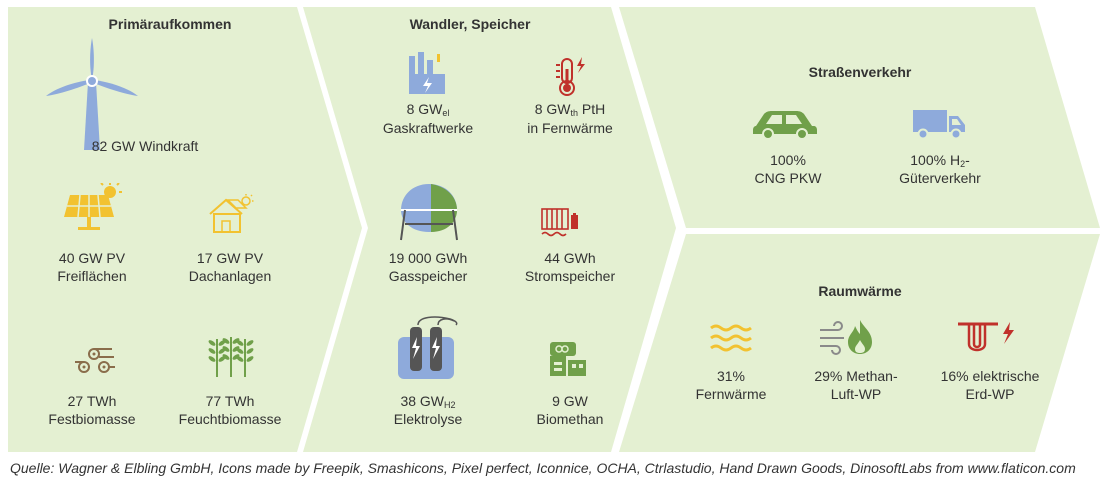 Image resolution: width=1105 pixels, height=503 pixels. What do you see at coordinates (559, 222) in the screenshot?
I see `battery-heater-icon` at bounding box center [559, 222].